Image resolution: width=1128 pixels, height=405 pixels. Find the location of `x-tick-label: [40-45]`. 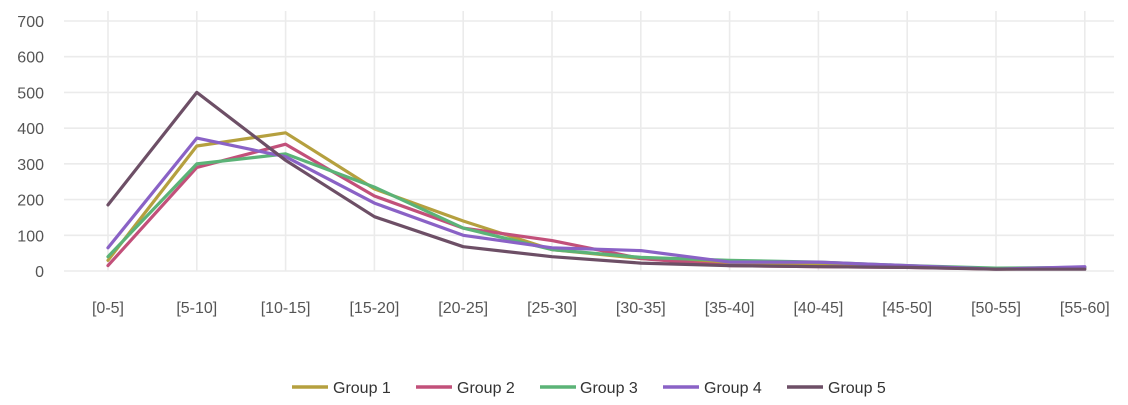

x-tick-label: [40-45] is located at coordinates (818, 308).